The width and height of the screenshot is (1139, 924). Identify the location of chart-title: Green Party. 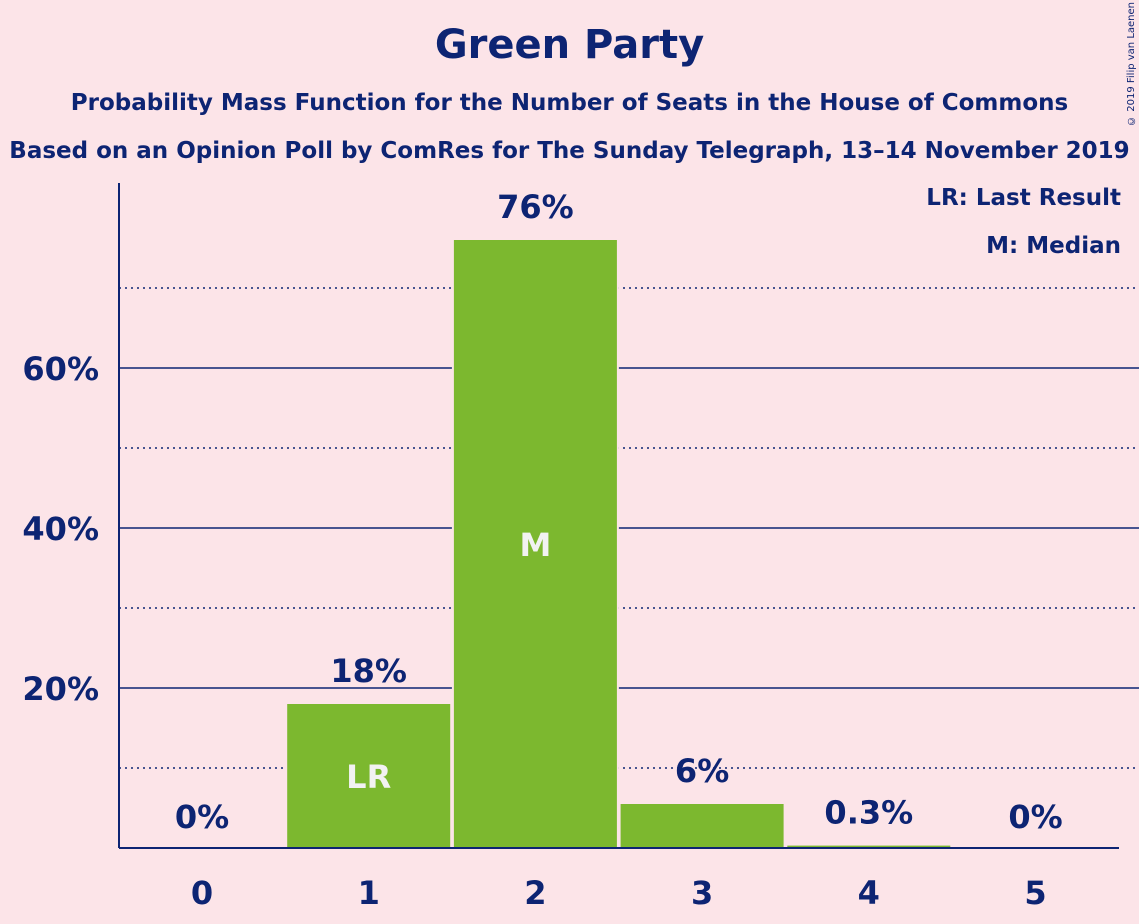
(569, 45).